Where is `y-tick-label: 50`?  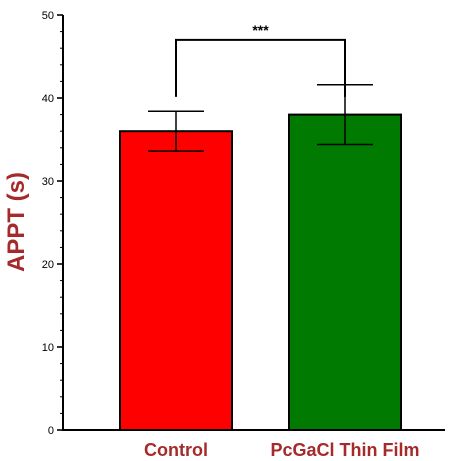 y-tick-label: 50 is located at coordinates (48, 16).